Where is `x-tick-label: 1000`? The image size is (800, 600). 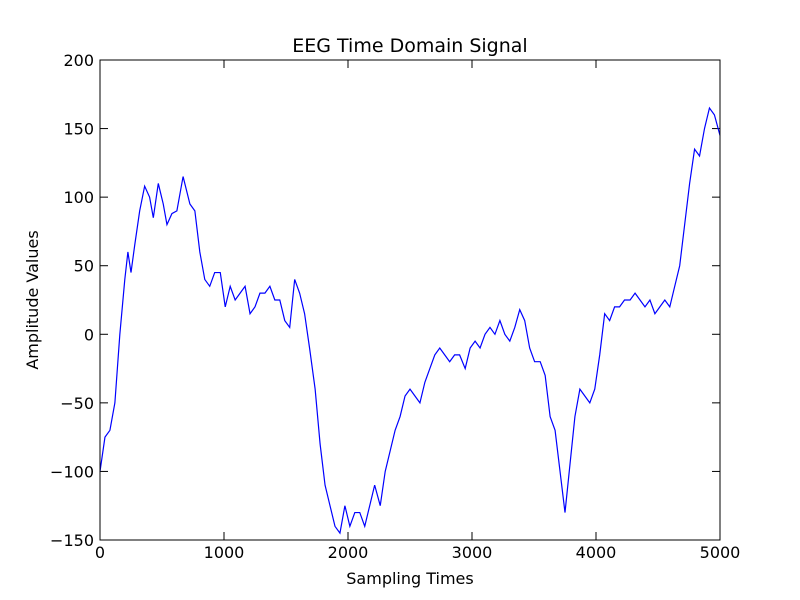 x-tick-label: 1000 is located at coordinates (224, 552).